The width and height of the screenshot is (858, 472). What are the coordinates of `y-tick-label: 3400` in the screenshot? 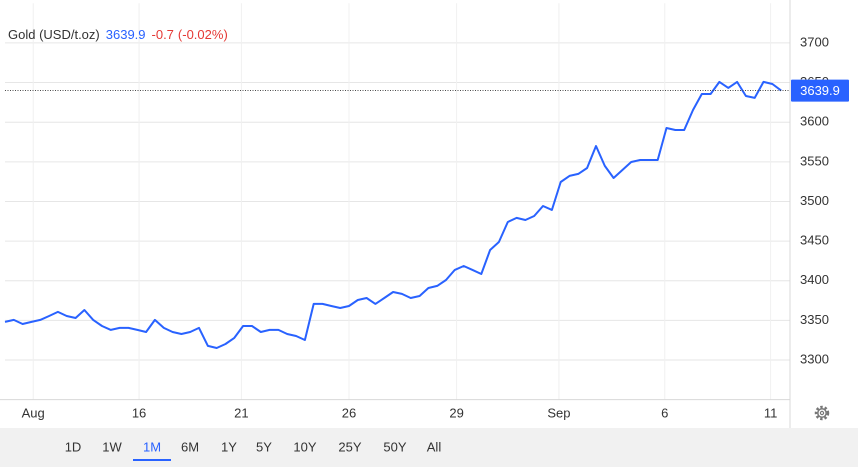 It's located at (814, 279).